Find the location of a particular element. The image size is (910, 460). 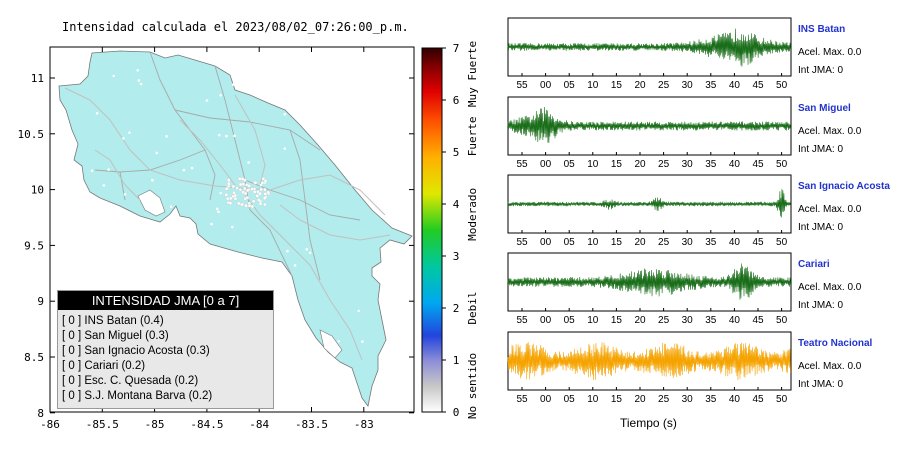

map-x-tick-label: -83 is located at coordinates (364, 424).